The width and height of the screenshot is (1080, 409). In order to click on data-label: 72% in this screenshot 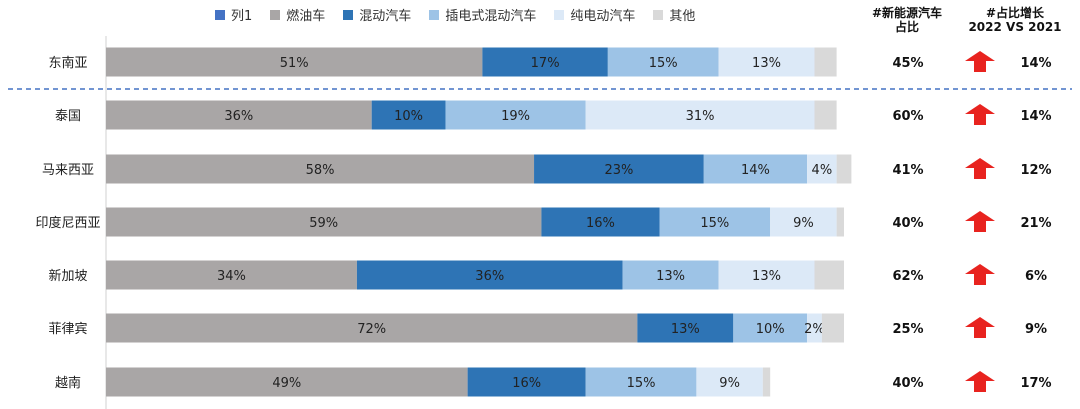, I will do `click(371, 329)`.